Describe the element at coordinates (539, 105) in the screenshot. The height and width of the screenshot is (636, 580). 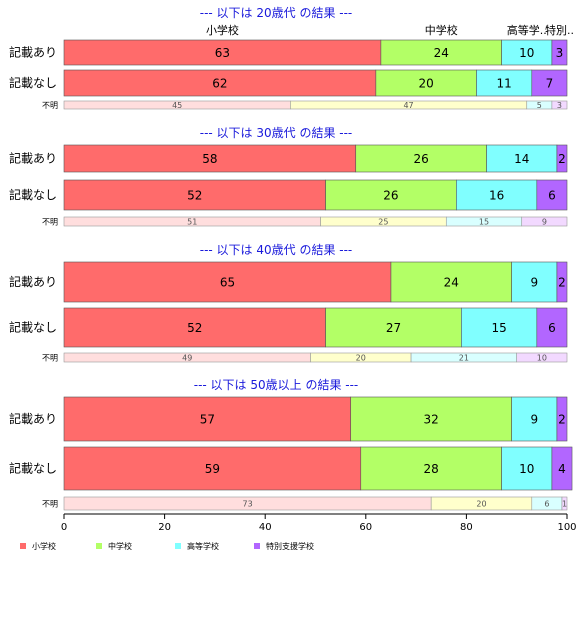
I see `data-label: 5` at that location.